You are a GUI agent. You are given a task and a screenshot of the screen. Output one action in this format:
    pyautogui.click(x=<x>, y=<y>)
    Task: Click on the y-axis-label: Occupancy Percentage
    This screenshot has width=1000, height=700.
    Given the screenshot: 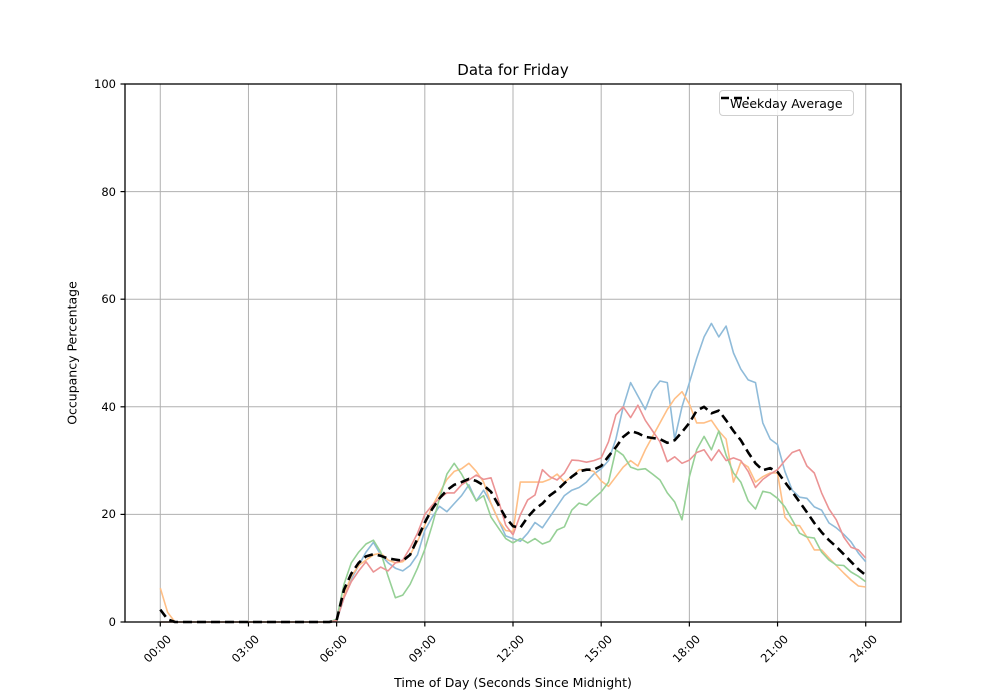 What is the action you would take?
    pyautogui.click(x=72, y=353)
    